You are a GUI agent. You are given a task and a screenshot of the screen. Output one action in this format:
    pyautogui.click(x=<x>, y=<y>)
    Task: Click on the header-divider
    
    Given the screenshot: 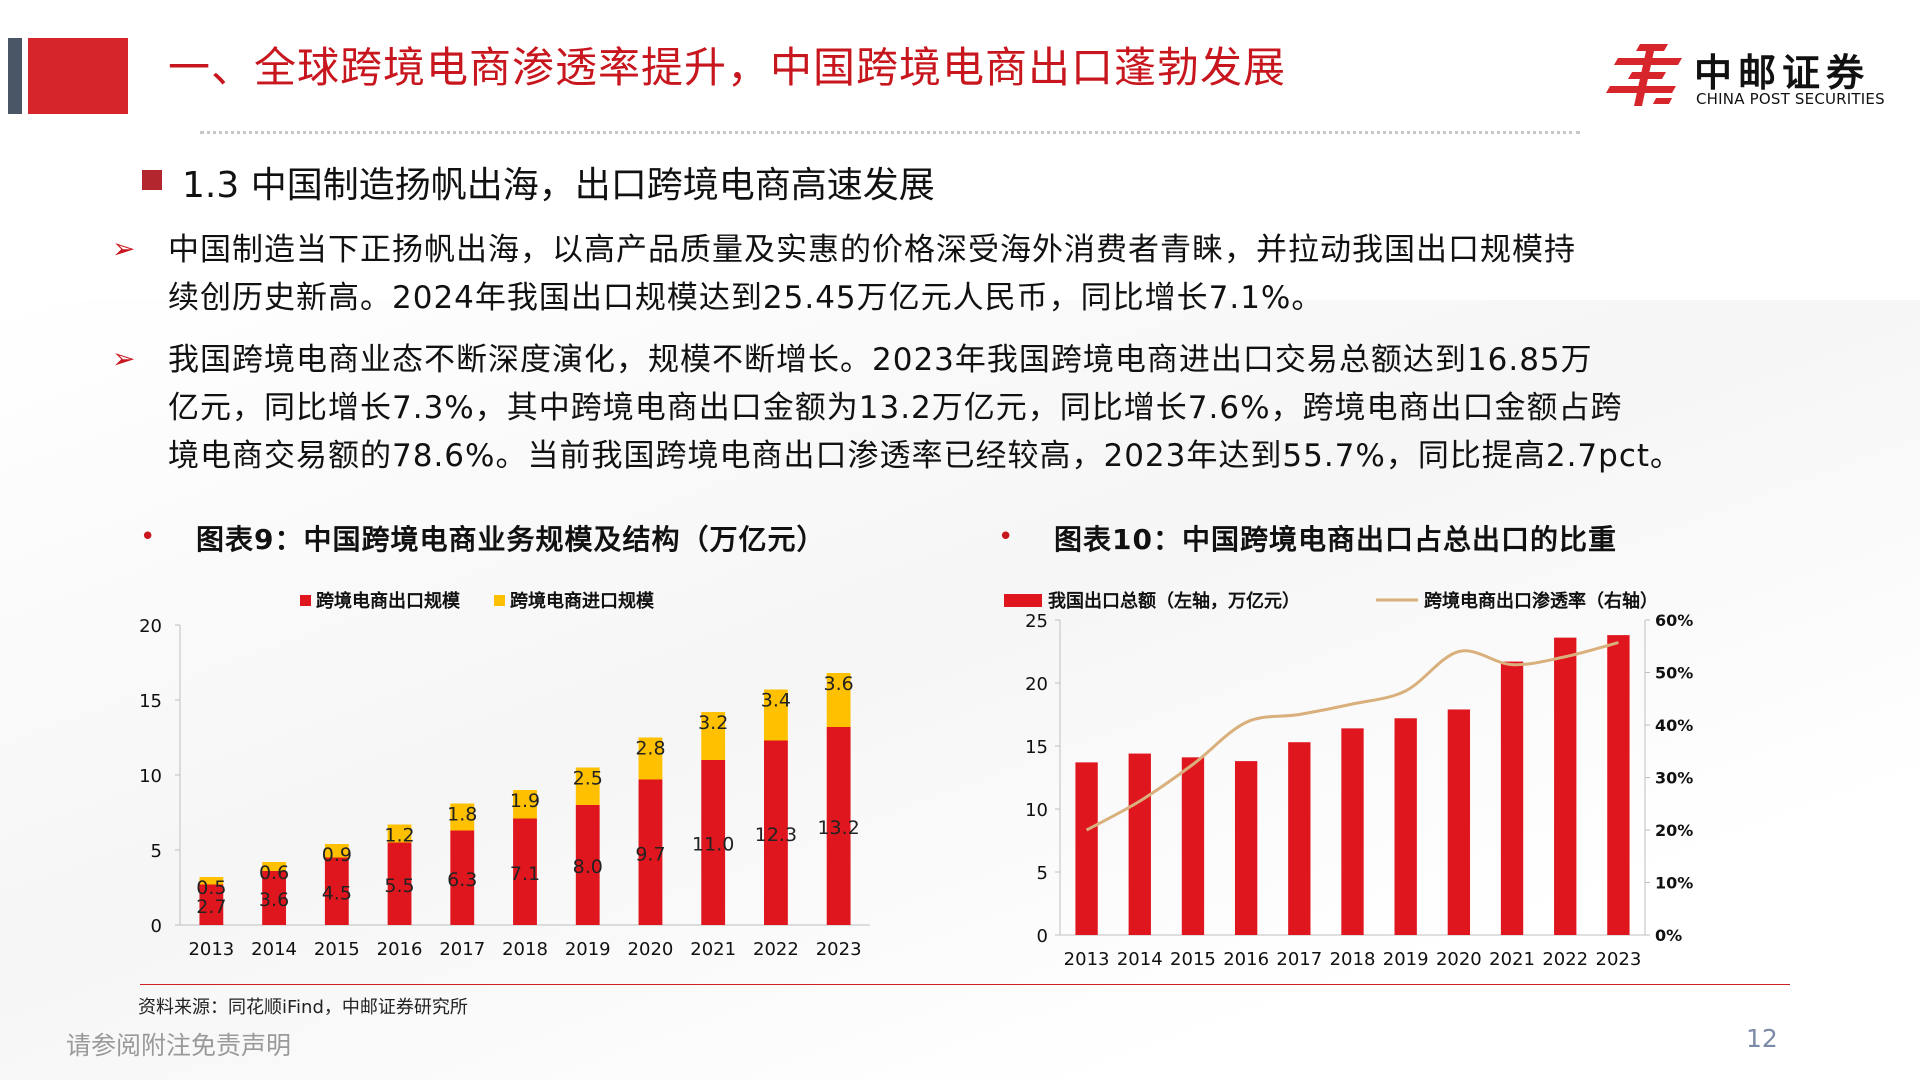 What is the action you would take?
    pyautogui.click(x=890, y=132)
    